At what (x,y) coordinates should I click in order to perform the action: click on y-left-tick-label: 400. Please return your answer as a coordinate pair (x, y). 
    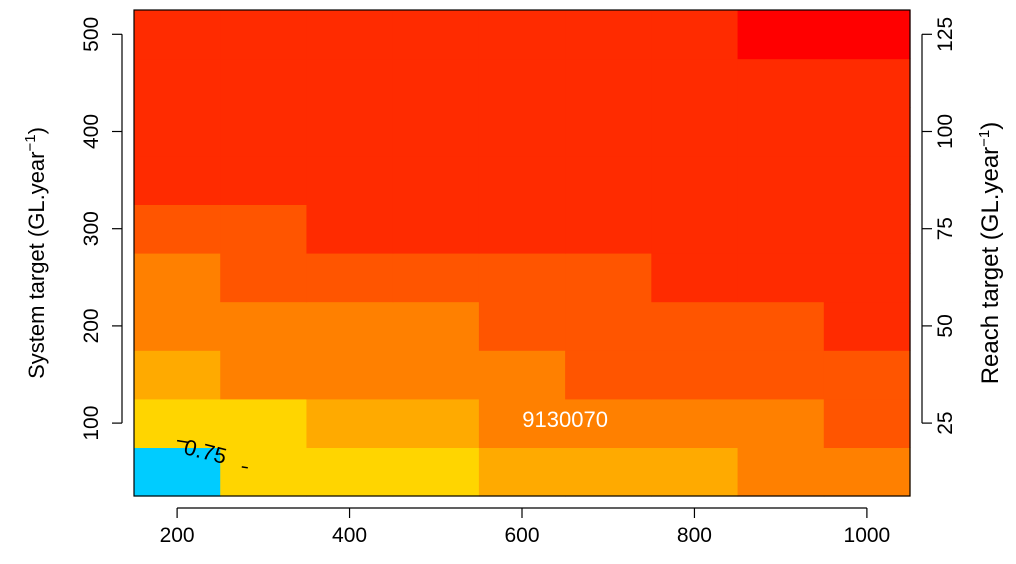
    Looking at the image, I should click on (91, 131).